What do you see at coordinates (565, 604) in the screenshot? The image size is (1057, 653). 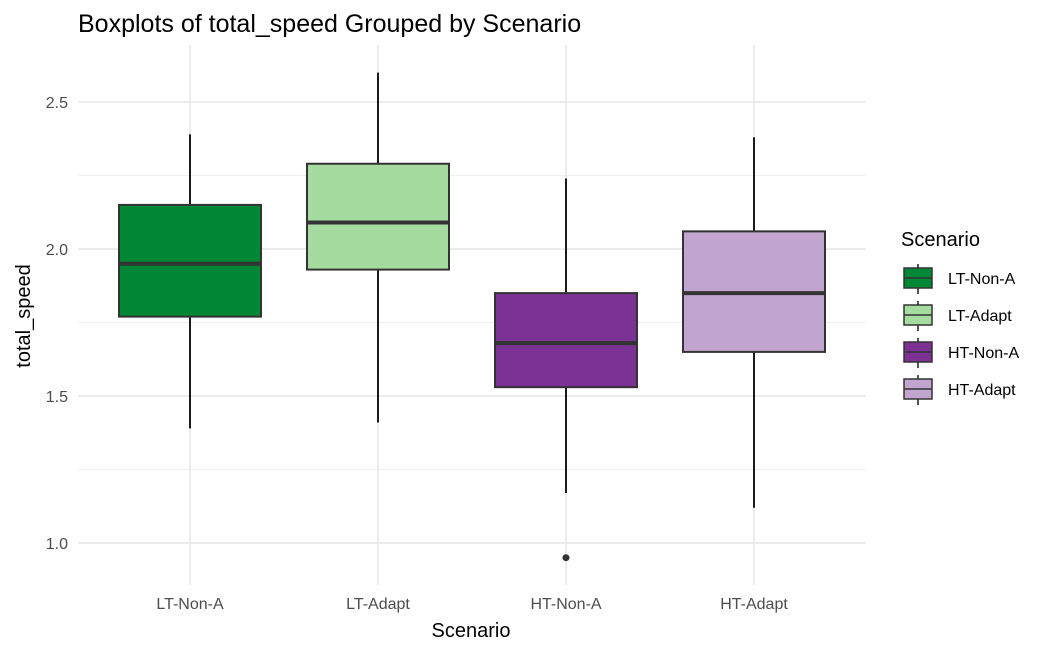 I see `x-tick-label: HT-Non-A` at bounding box center [565, 604].